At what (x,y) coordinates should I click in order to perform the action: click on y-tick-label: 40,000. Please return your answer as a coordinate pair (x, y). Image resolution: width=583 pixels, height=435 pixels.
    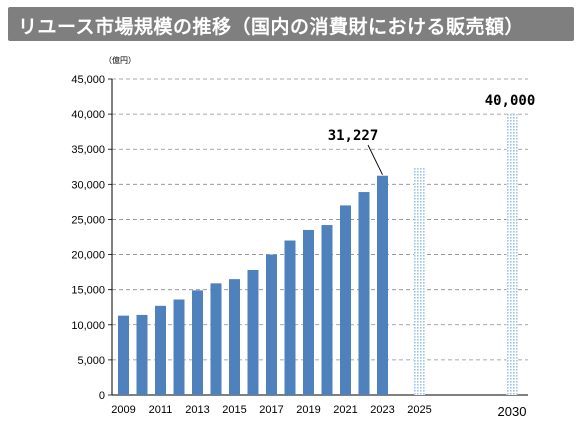
    Looking at the image, I should click on (88, 115).